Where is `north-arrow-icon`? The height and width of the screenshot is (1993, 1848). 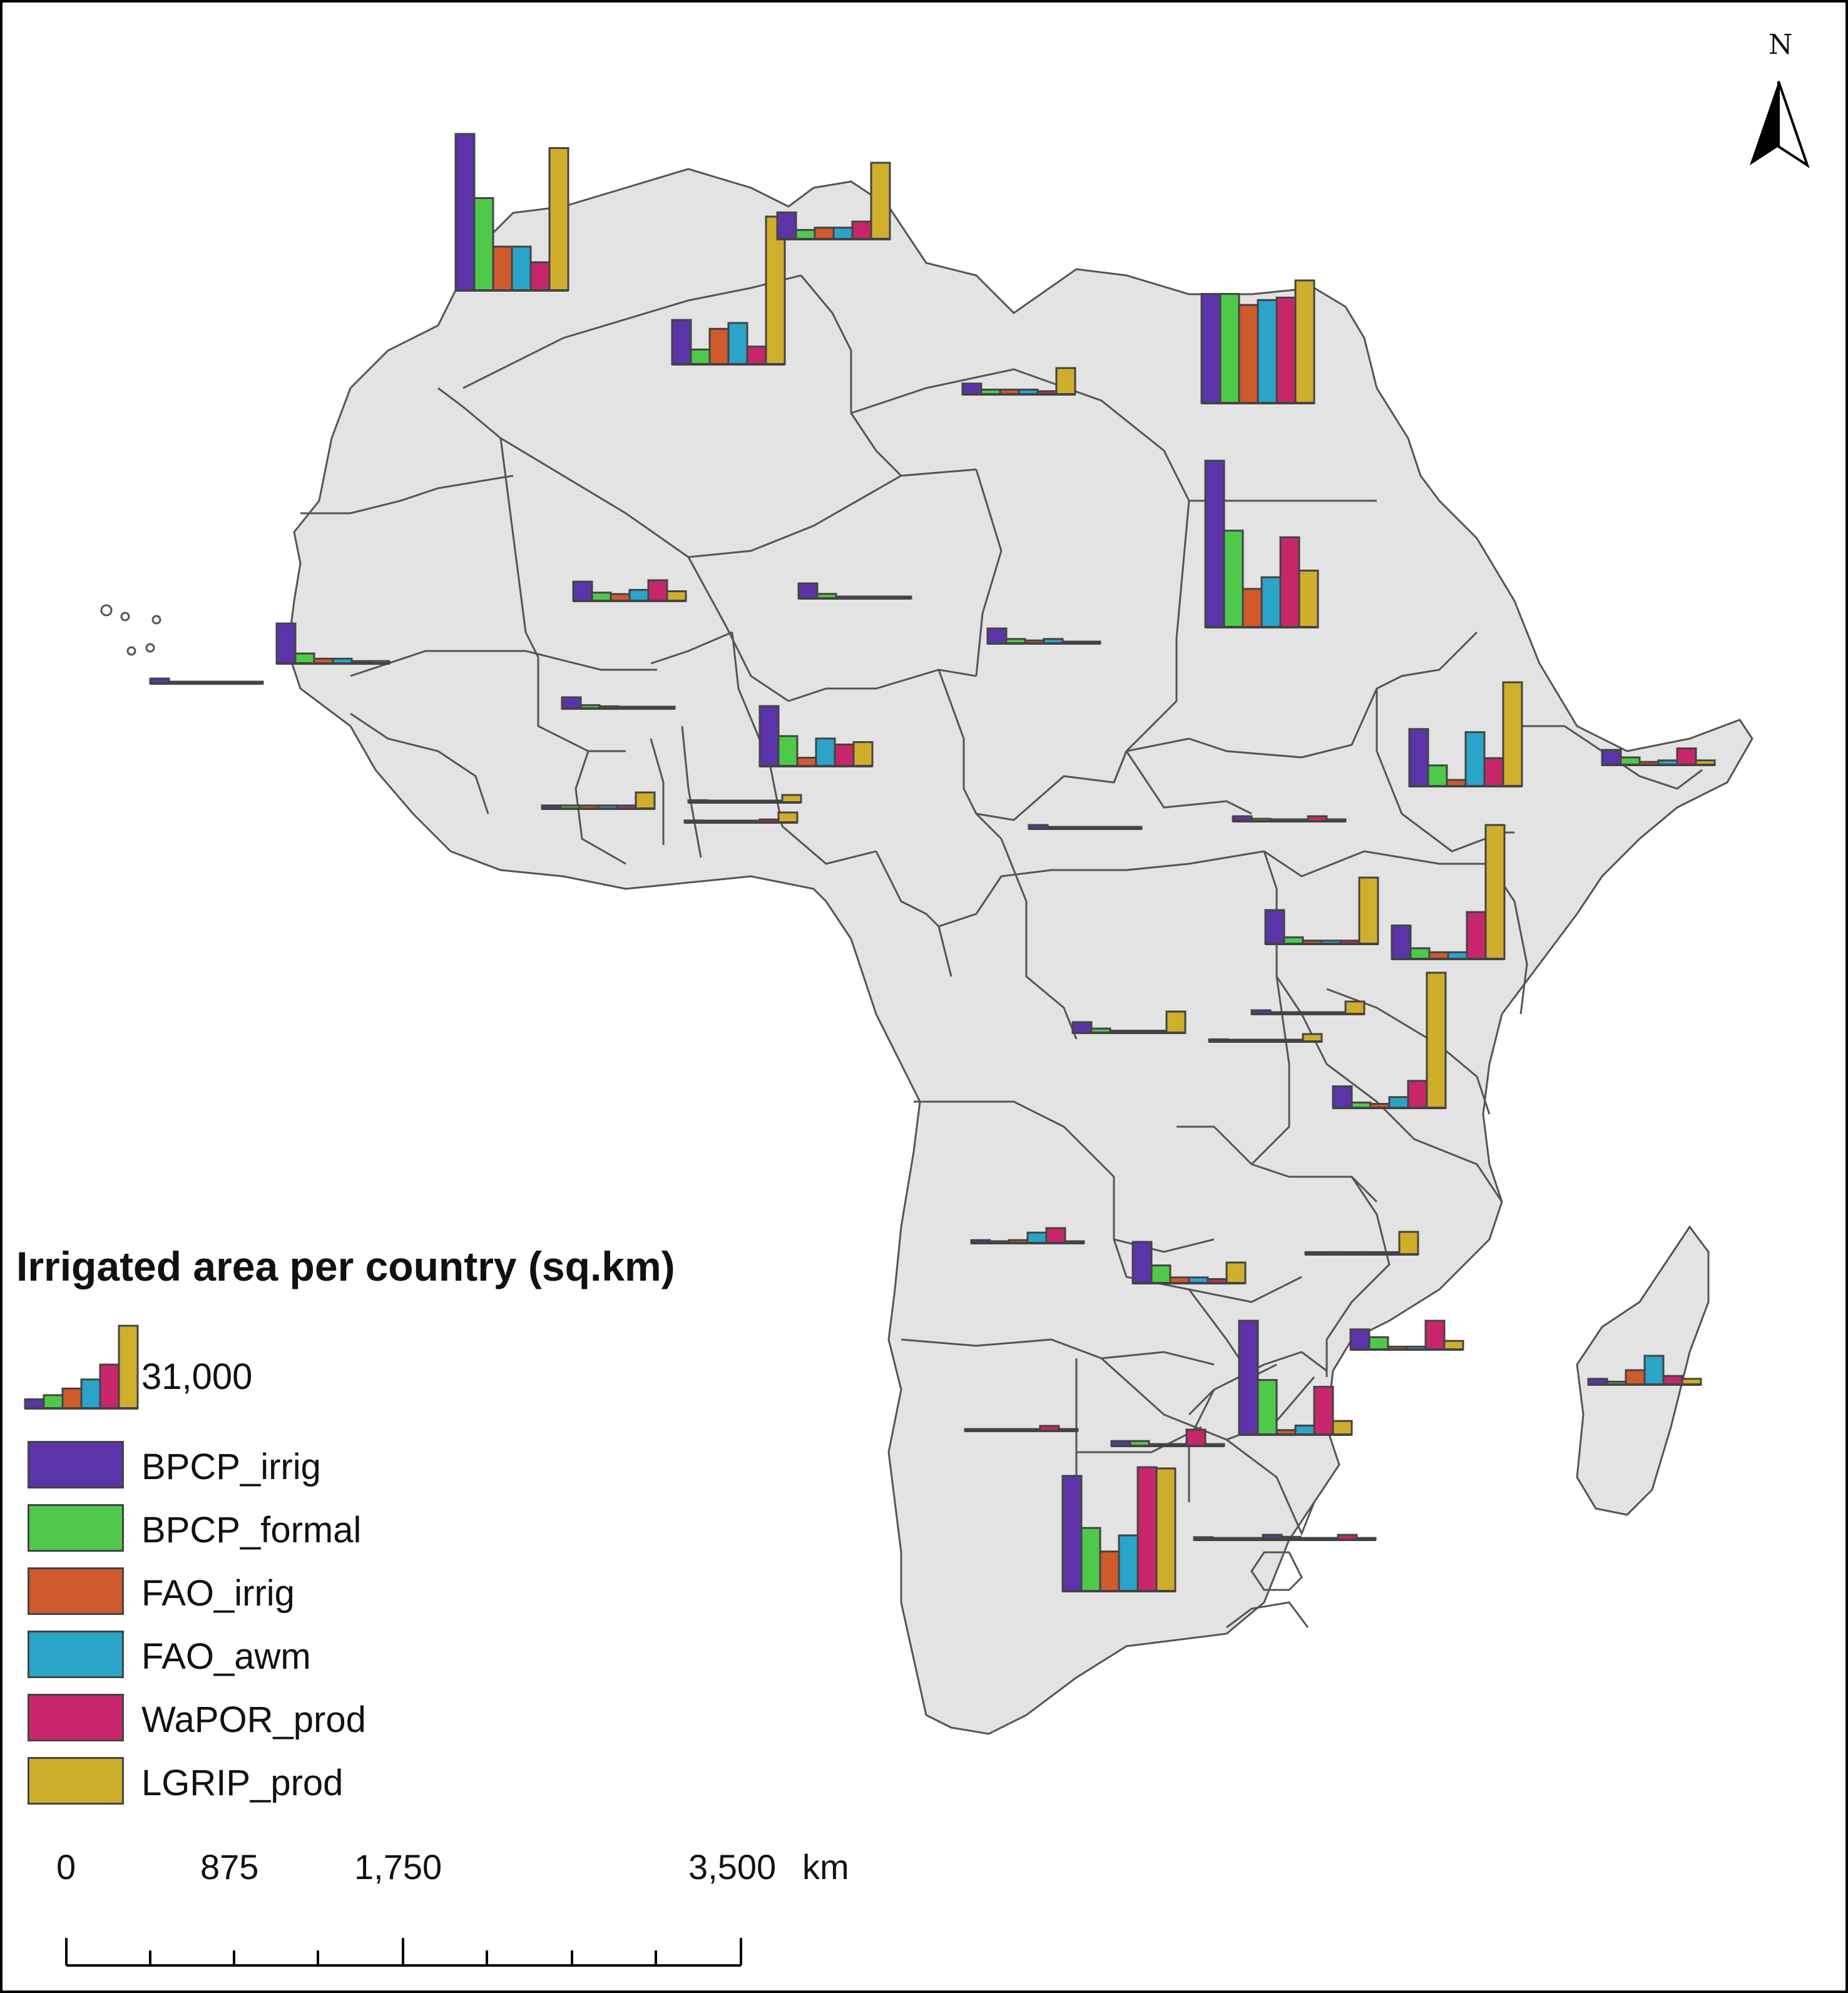
north-arrow-icon is located at coordinates (1780, 124).